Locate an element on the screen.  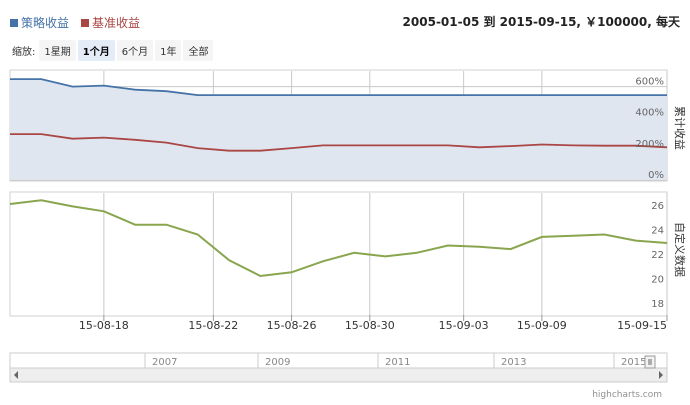
date-range-summary: 2005-01-05 到 2015-09-15, ￥100000, 每天 is located at coordinates (541, 22).